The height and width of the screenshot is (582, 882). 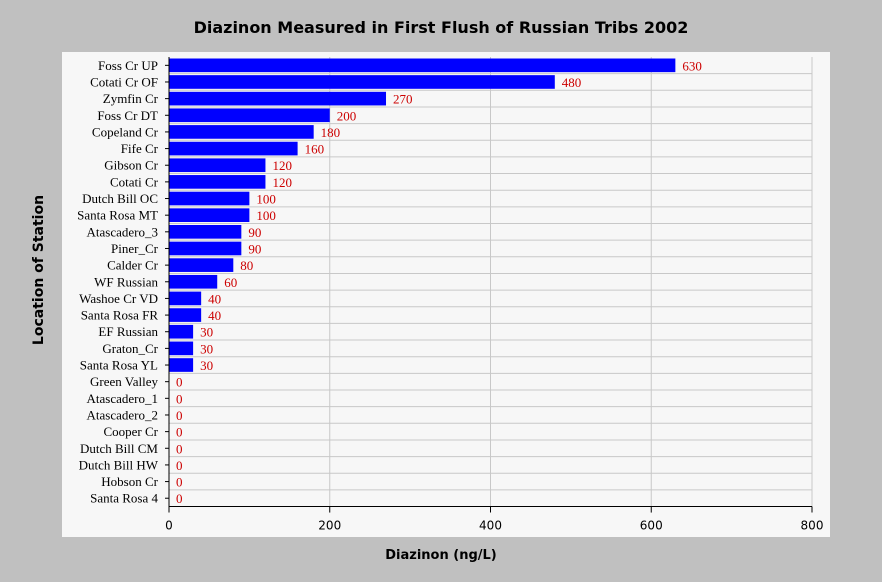 I want to click on category-label: Santa Rosa MT, so click(x=117, y=215).